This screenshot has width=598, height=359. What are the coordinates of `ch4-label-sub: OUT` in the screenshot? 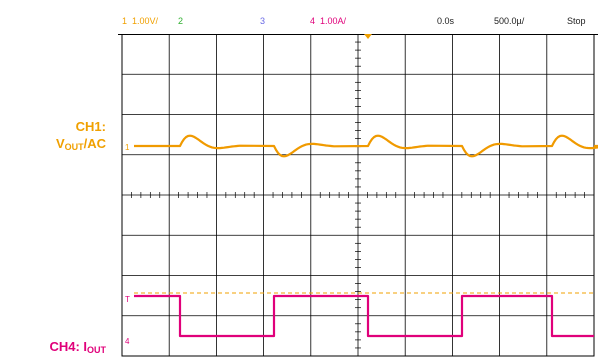 It's located at (96, 350).